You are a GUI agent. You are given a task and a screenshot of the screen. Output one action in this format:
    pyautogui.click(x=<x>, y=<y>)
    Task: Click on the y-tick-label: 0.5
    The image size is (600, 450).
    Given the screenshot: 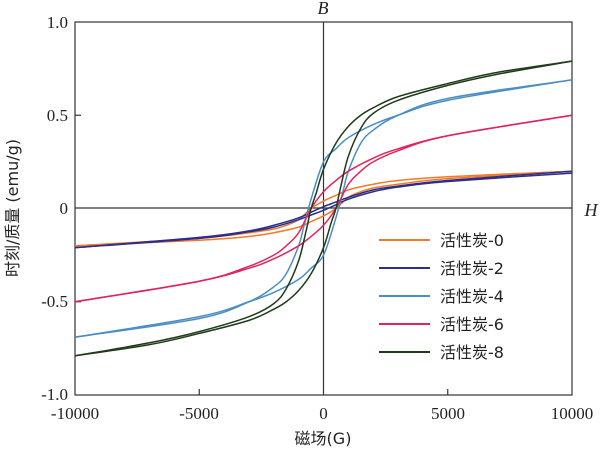 What is the action you would take?
    pyautogui.click(x=57, y=115)
    